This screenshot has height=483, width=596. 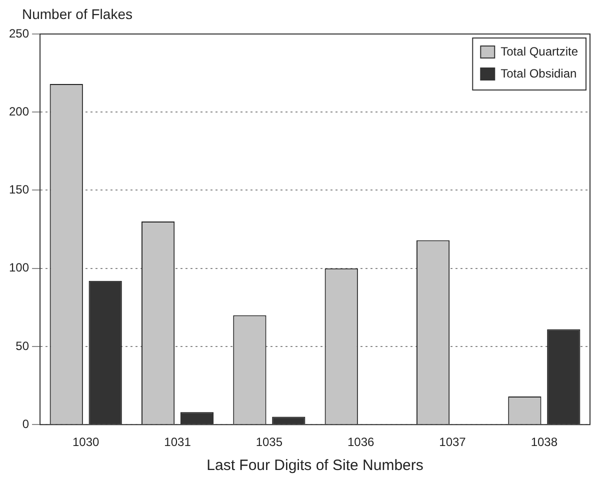 I want to click on legend-label: Total Quartzite, so click(x=539, y=51).